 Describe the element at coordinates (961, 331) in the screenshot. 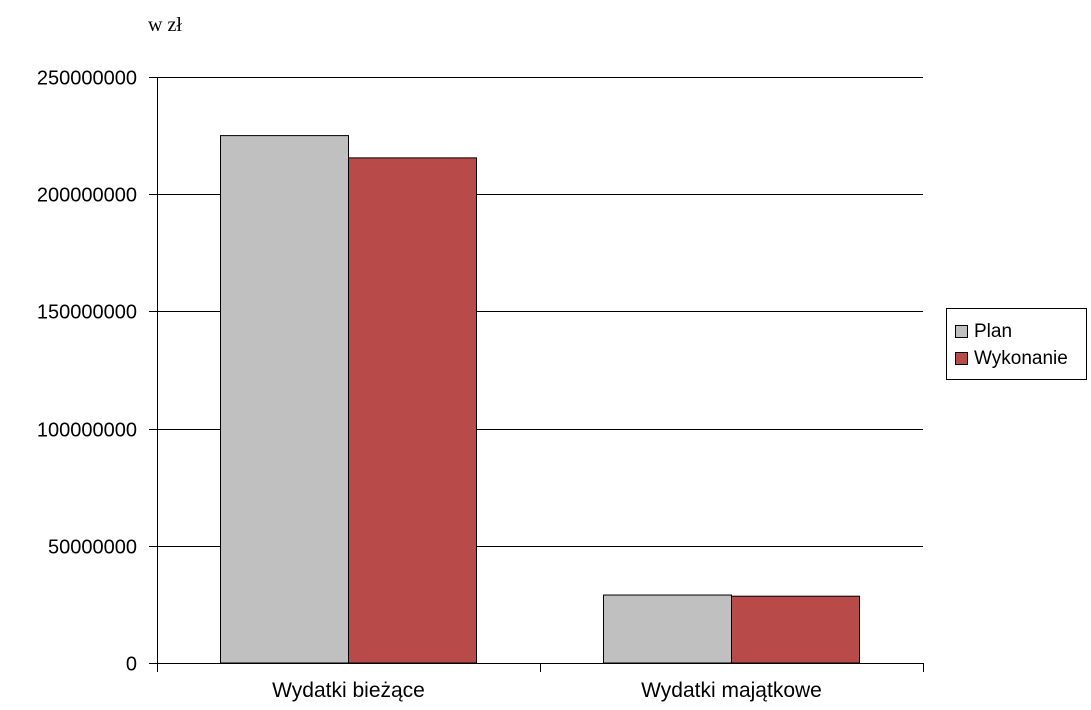

I see `legend-swatch-plan` at that location.